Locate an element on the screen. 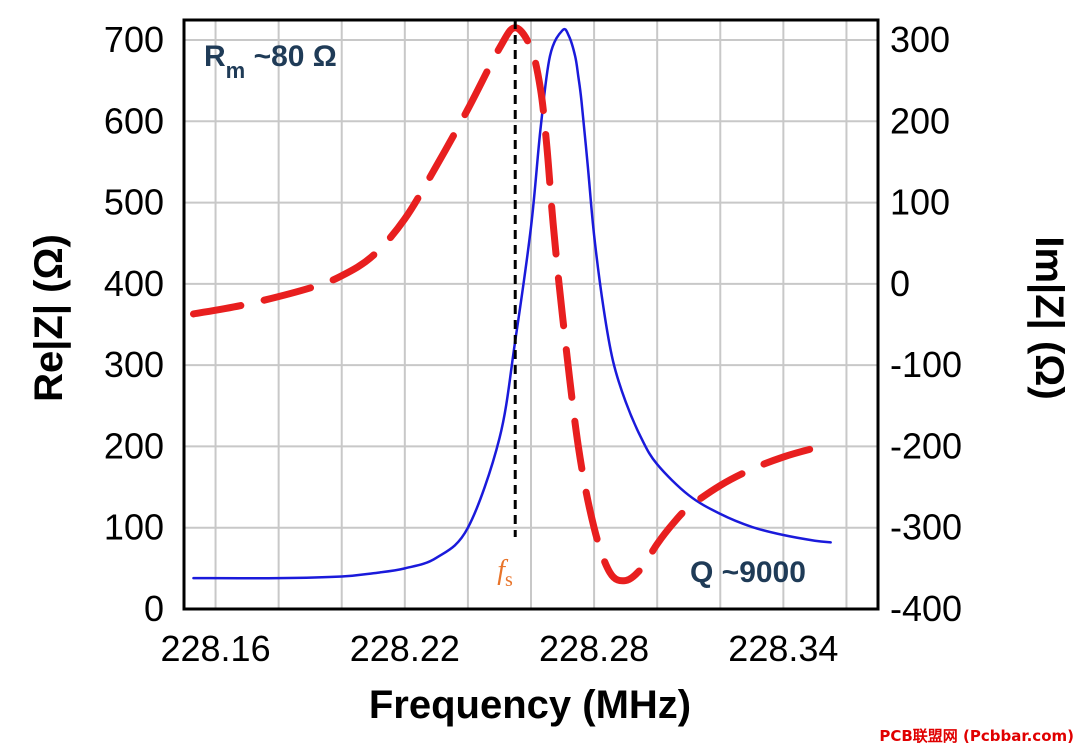  right-y-tick: 300 is located at coordinates (920, 39).